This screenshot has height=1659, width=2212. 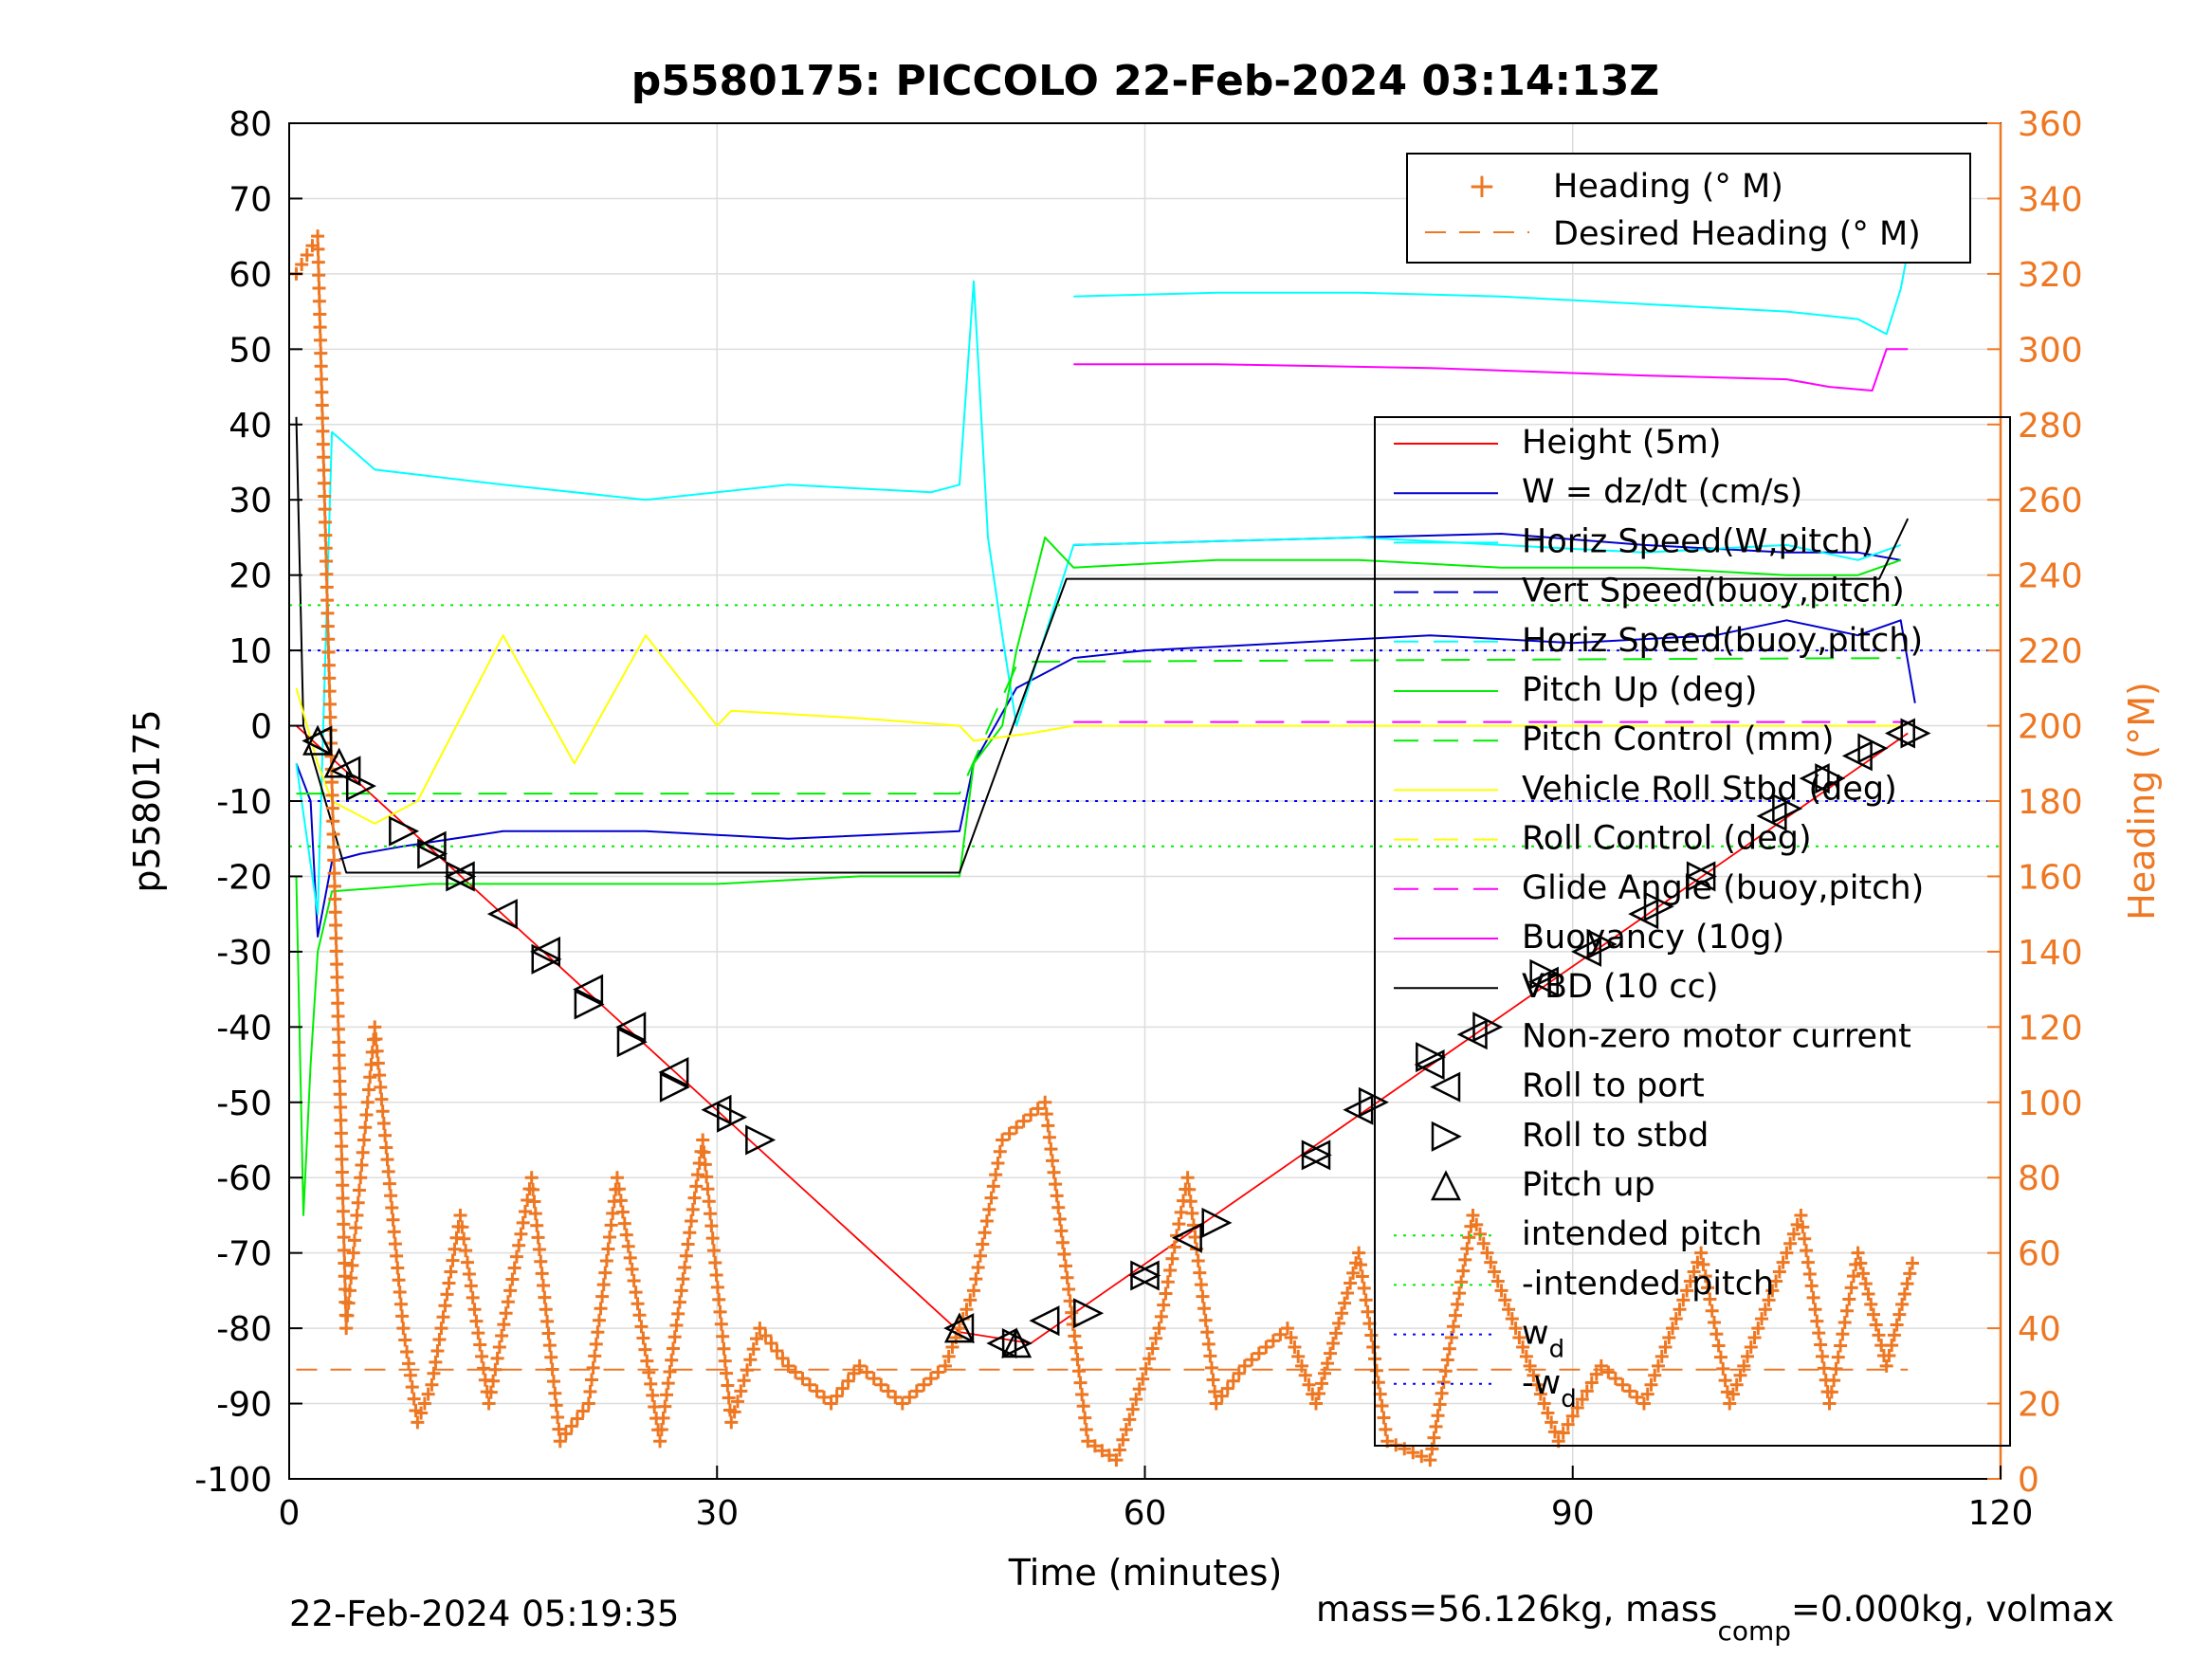 I want to click on y-right-tick-label: 100, so click(x=2050, y=1104).